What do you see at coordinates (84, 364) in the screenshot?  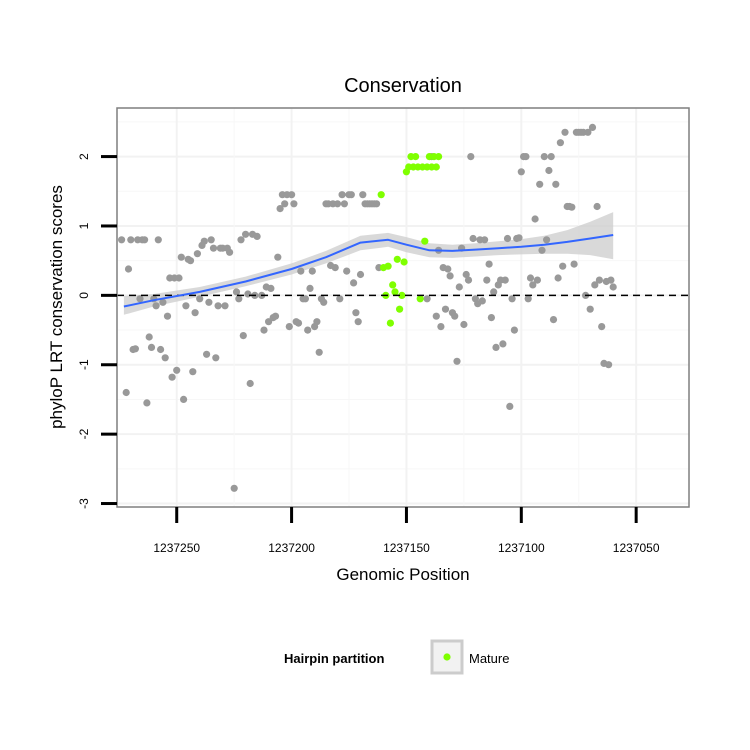 I see `y-tick-label: -1` at bounding box center [84, 364].